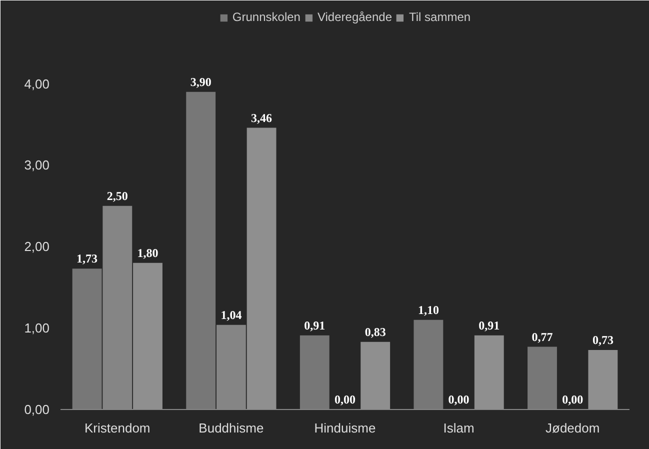  What do you see at coordinates (542, 337) in the screenshot?
I see `data-label: 0,77` at bounding box center [542, 337].